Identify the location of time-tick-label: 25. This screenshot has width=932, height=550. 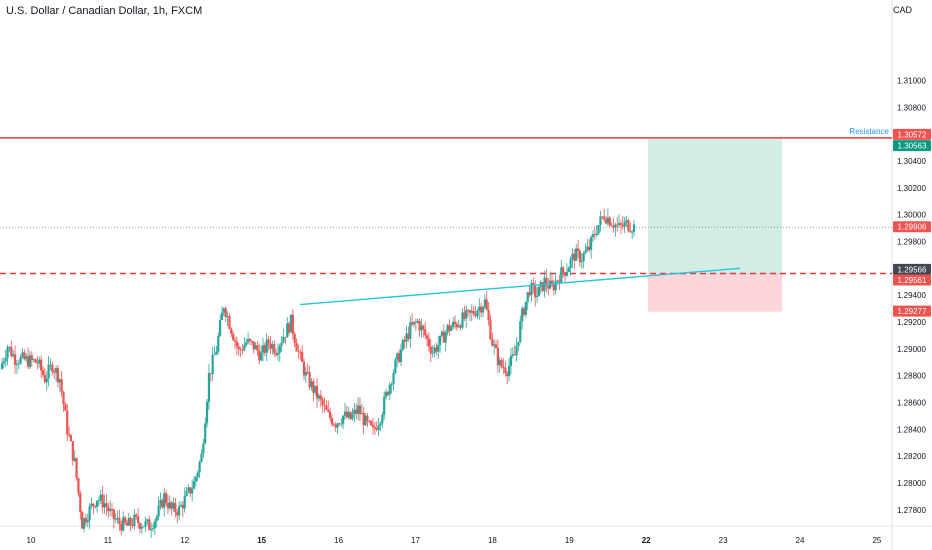
(876, 540).